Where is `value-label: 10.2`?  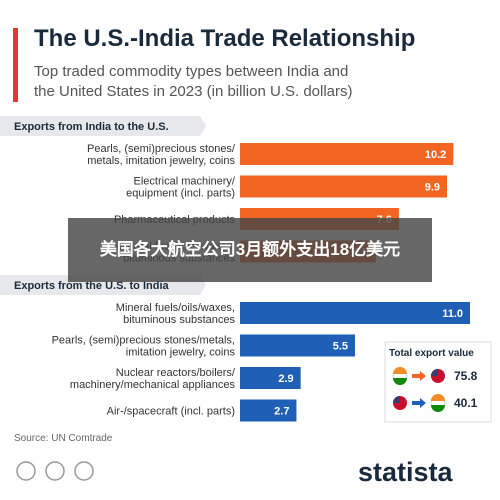
value-label: 10.2 is located at coordinates (435, 155).